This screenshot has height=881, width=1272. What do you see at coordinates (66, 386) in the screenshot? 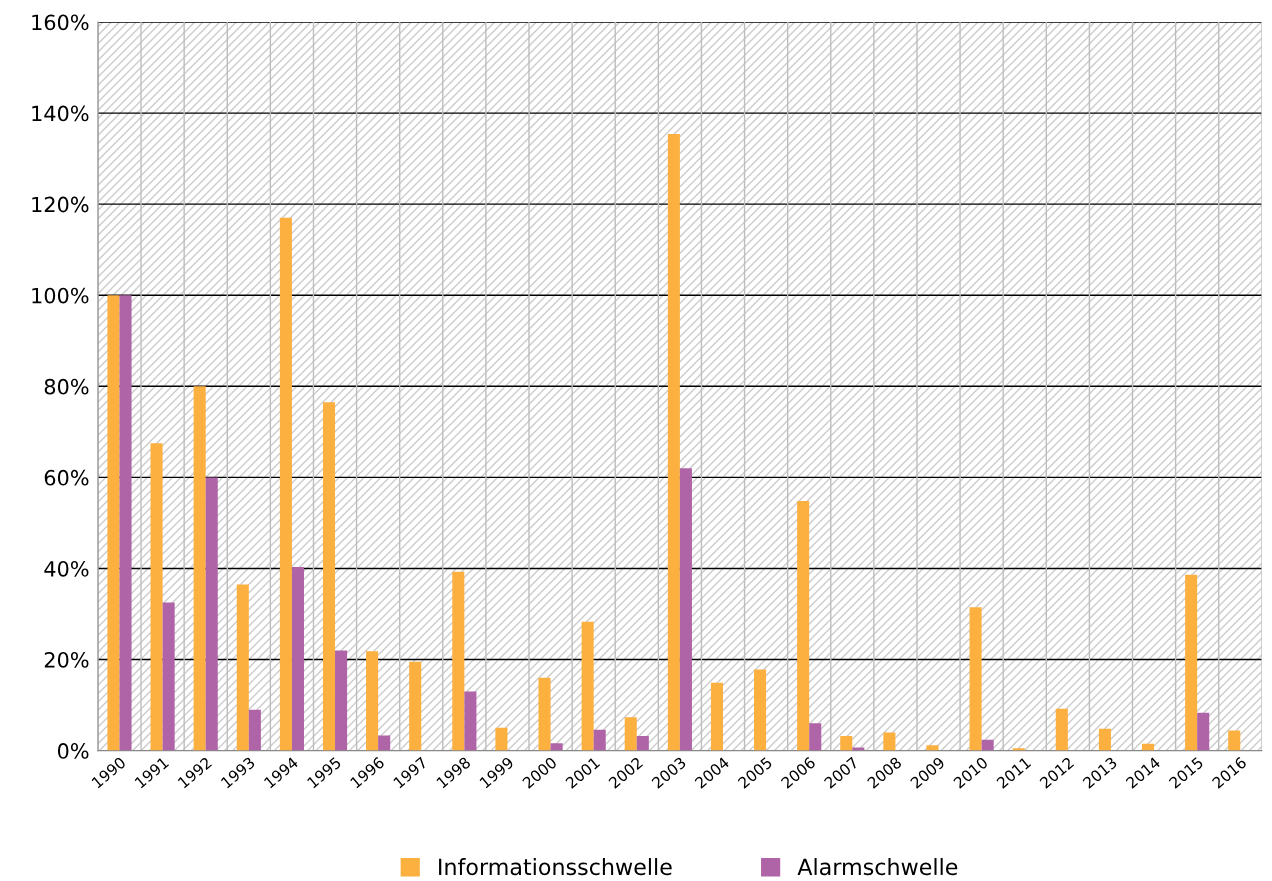
I see `y-tick-label: 80%` at bounding box center [66, 386].